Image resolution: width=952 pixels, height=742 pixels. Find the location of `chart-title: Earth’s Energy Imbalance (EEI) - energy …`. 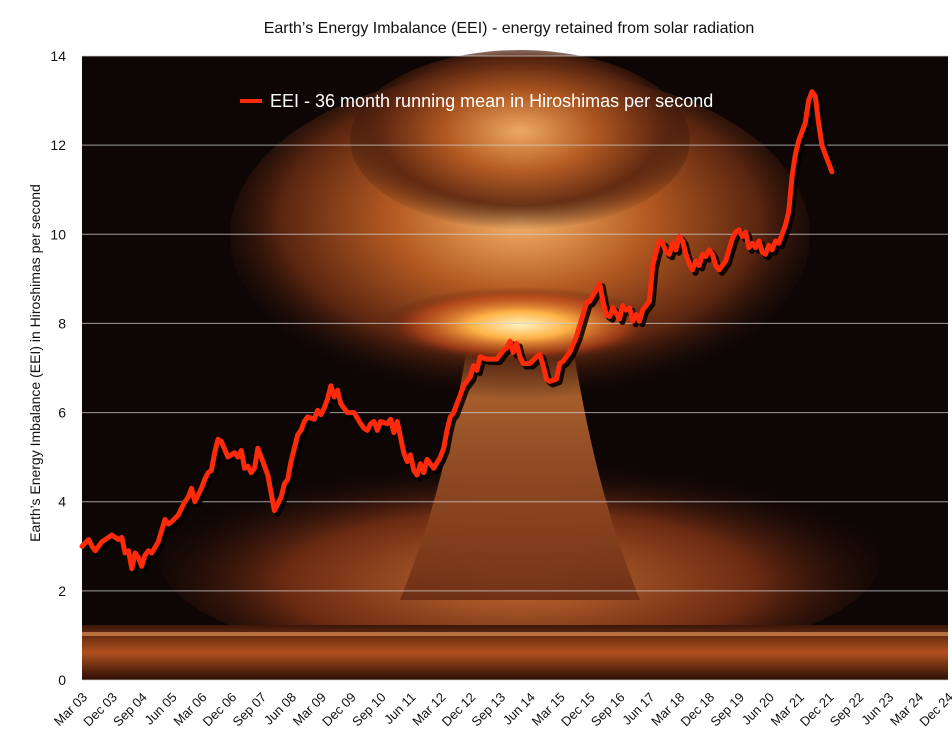

chart-title: Earth’s Energy Imbalance (EEI) - energy … is located at coordinates (509, 28).